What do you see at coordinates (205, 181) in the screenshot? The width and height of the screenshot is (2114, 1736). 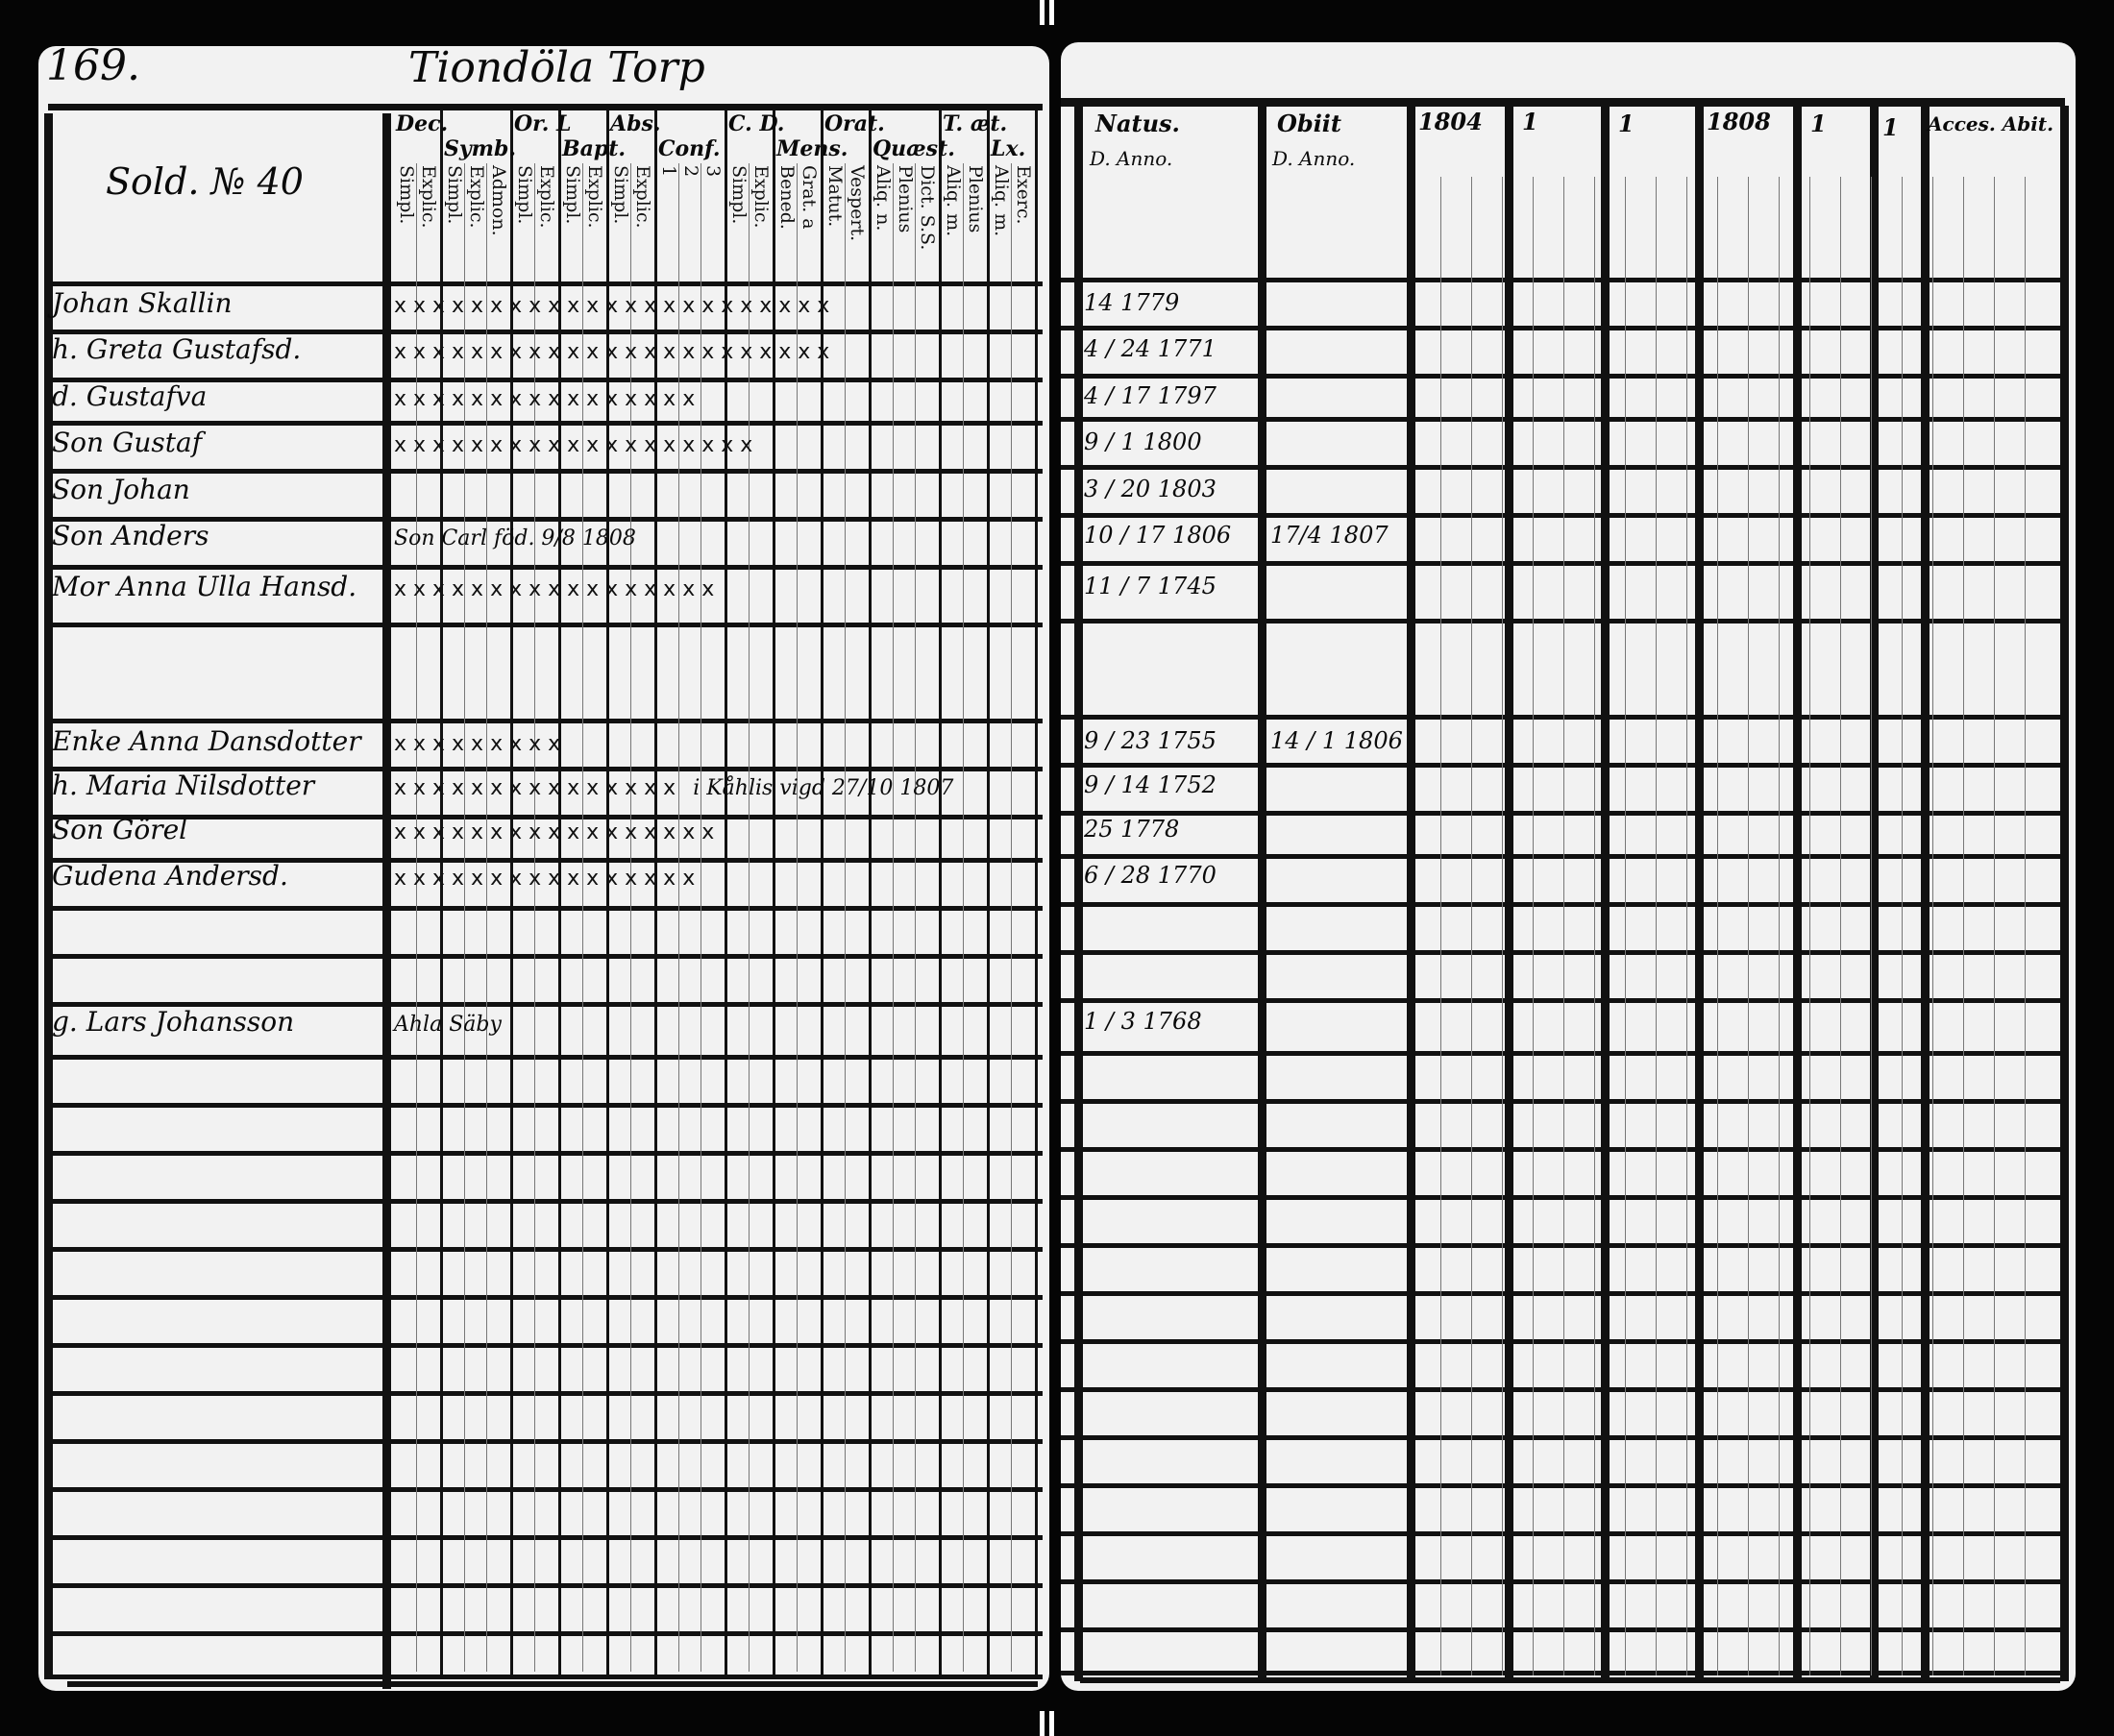 I see `household-label: Sold. № 40` at bounding box center [205, 181].